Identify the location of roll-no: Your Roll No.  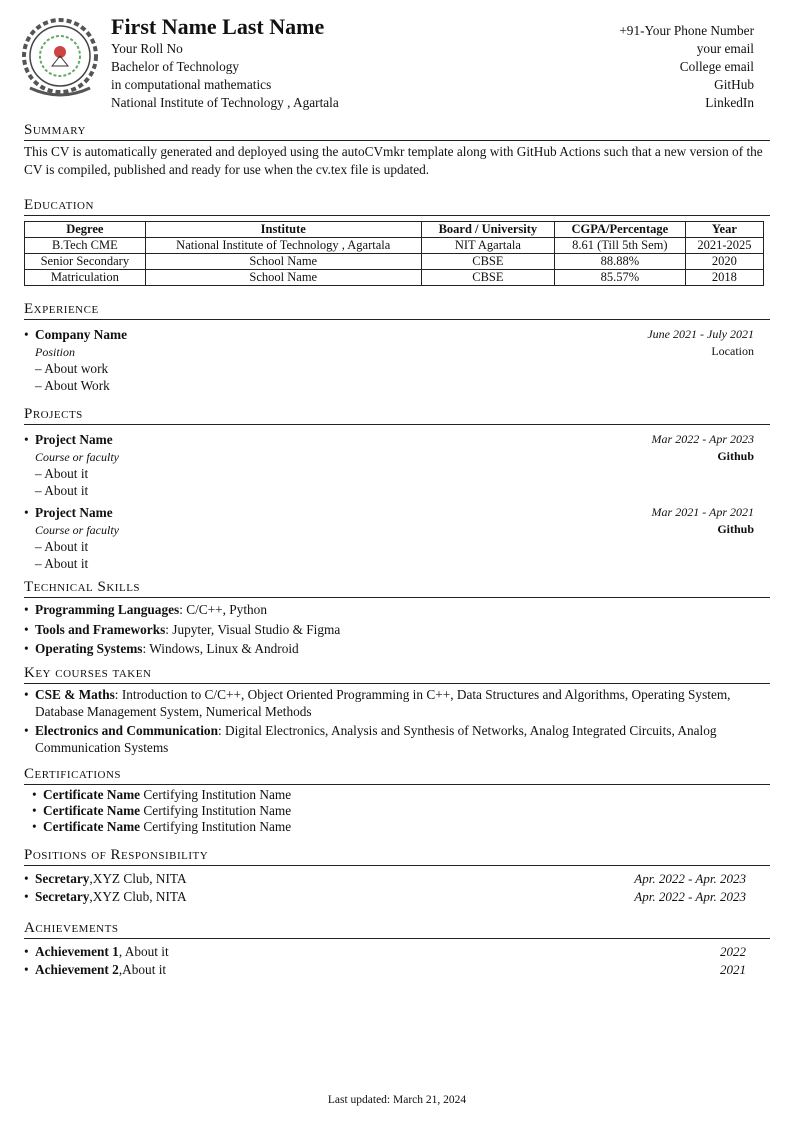
(147, 48).